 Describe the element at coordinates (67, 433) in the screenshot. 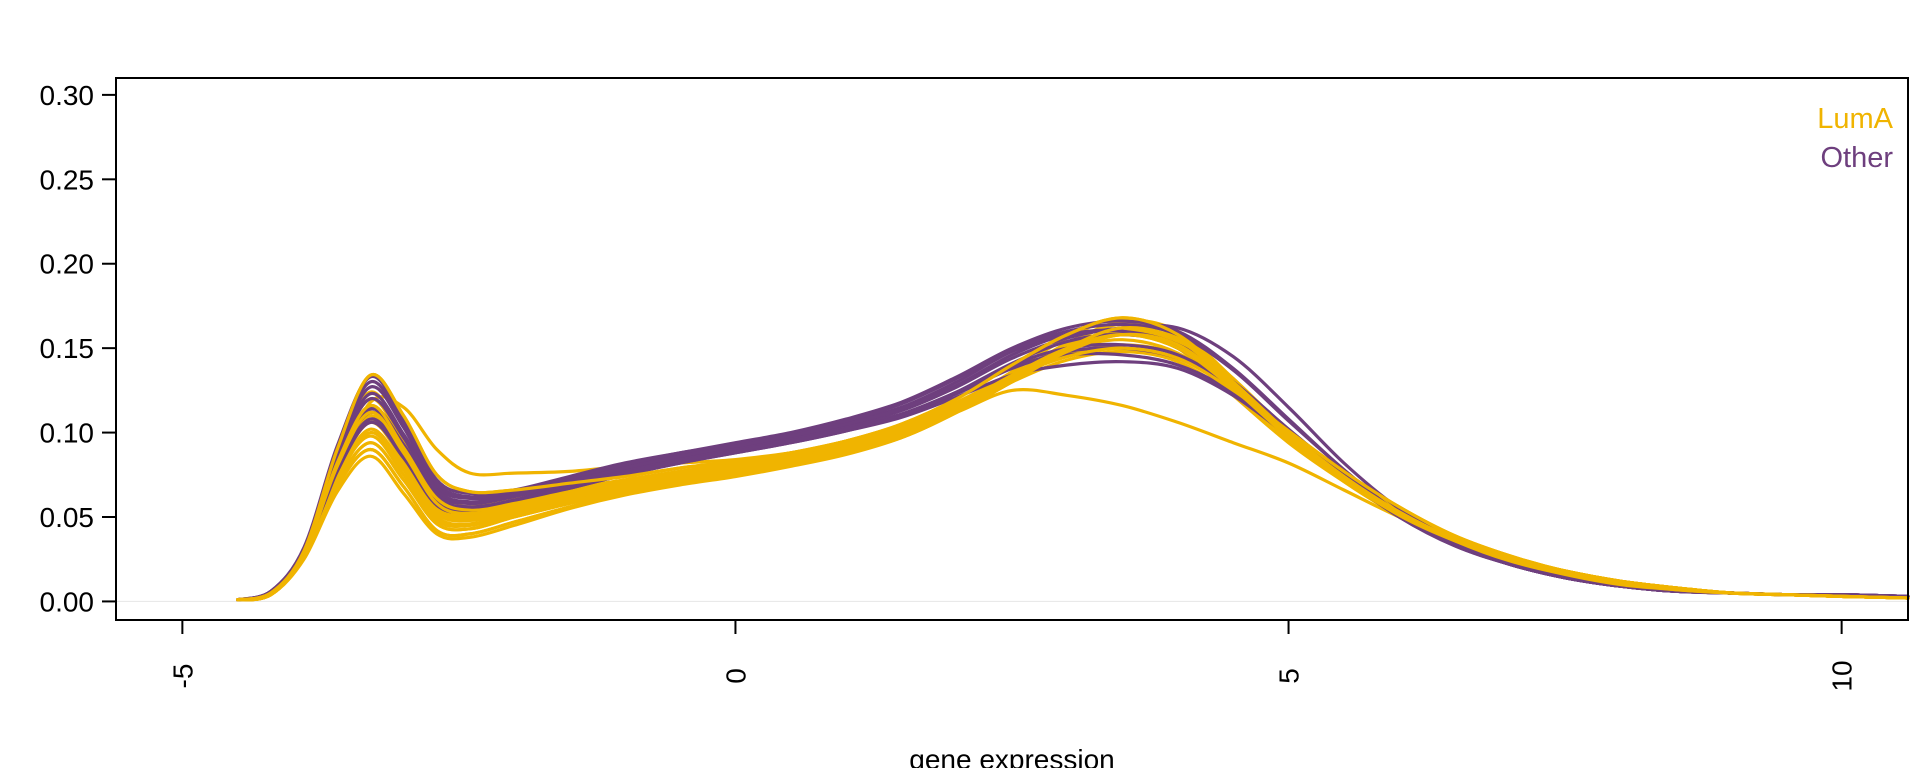

I see `y-tick-label: 0.10` at that location.